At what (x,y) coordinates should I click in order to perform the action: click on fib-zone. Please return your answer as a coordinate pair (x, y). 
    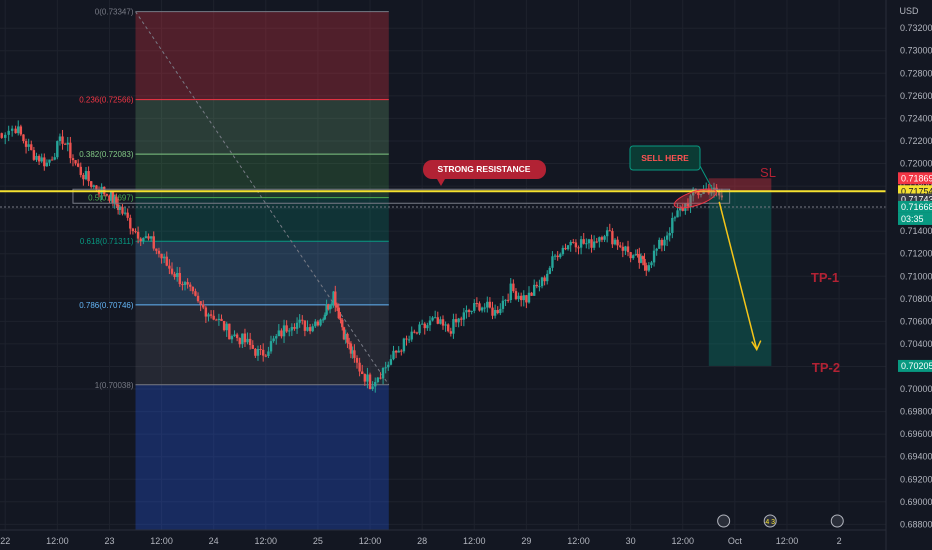
    Looking at the image, I should click on (262, 344).